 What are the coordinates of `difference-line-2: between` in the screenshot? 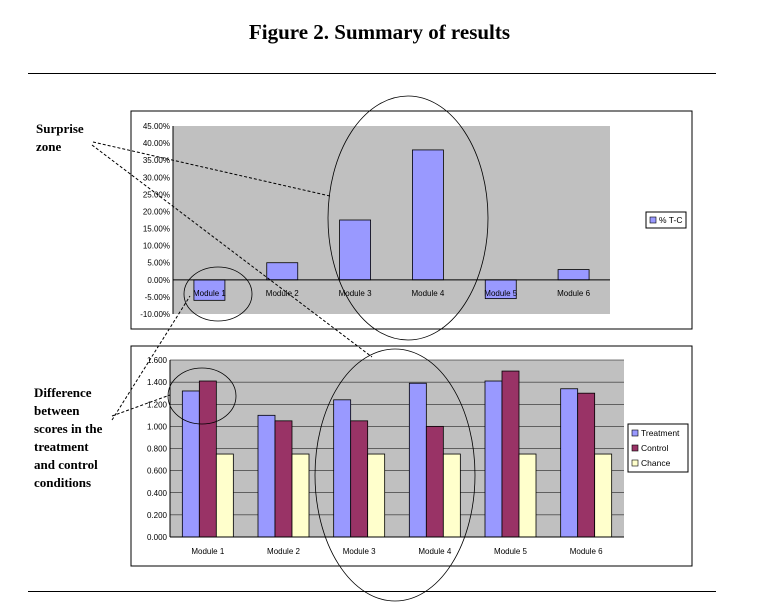 It's located at (57, 410).